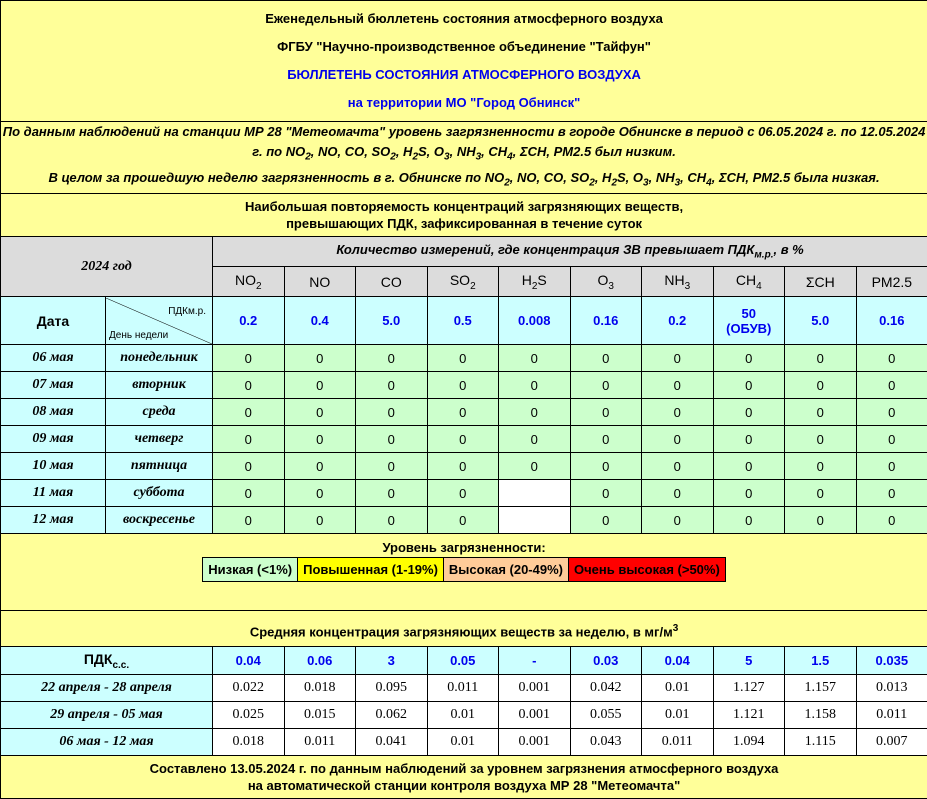 This screenshot has width=927, height=799. I want to click on pdk-ss-value: 0.035, so click(891, 661).